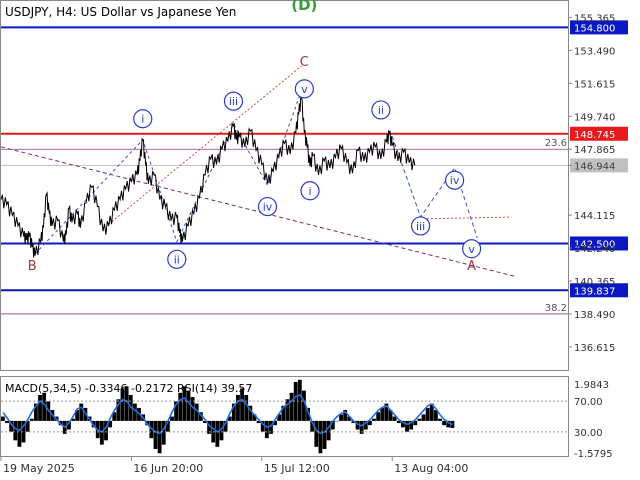 This screenshot has height=480, width=640. What do you see at coordinates (431, 468) in the screenshot?
I see `time-tick-label: 13 Aug 04:00` at bounding box center [431, 468].